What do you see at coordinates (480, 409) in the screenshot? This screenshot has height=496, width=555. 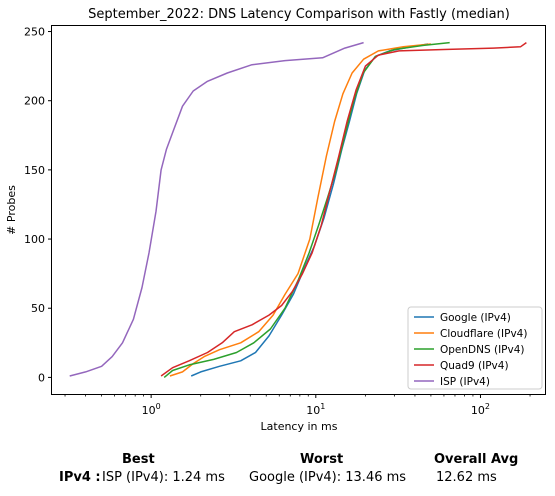 I see `x-tick-label-2: 10²` at bounding box center [480, 409].